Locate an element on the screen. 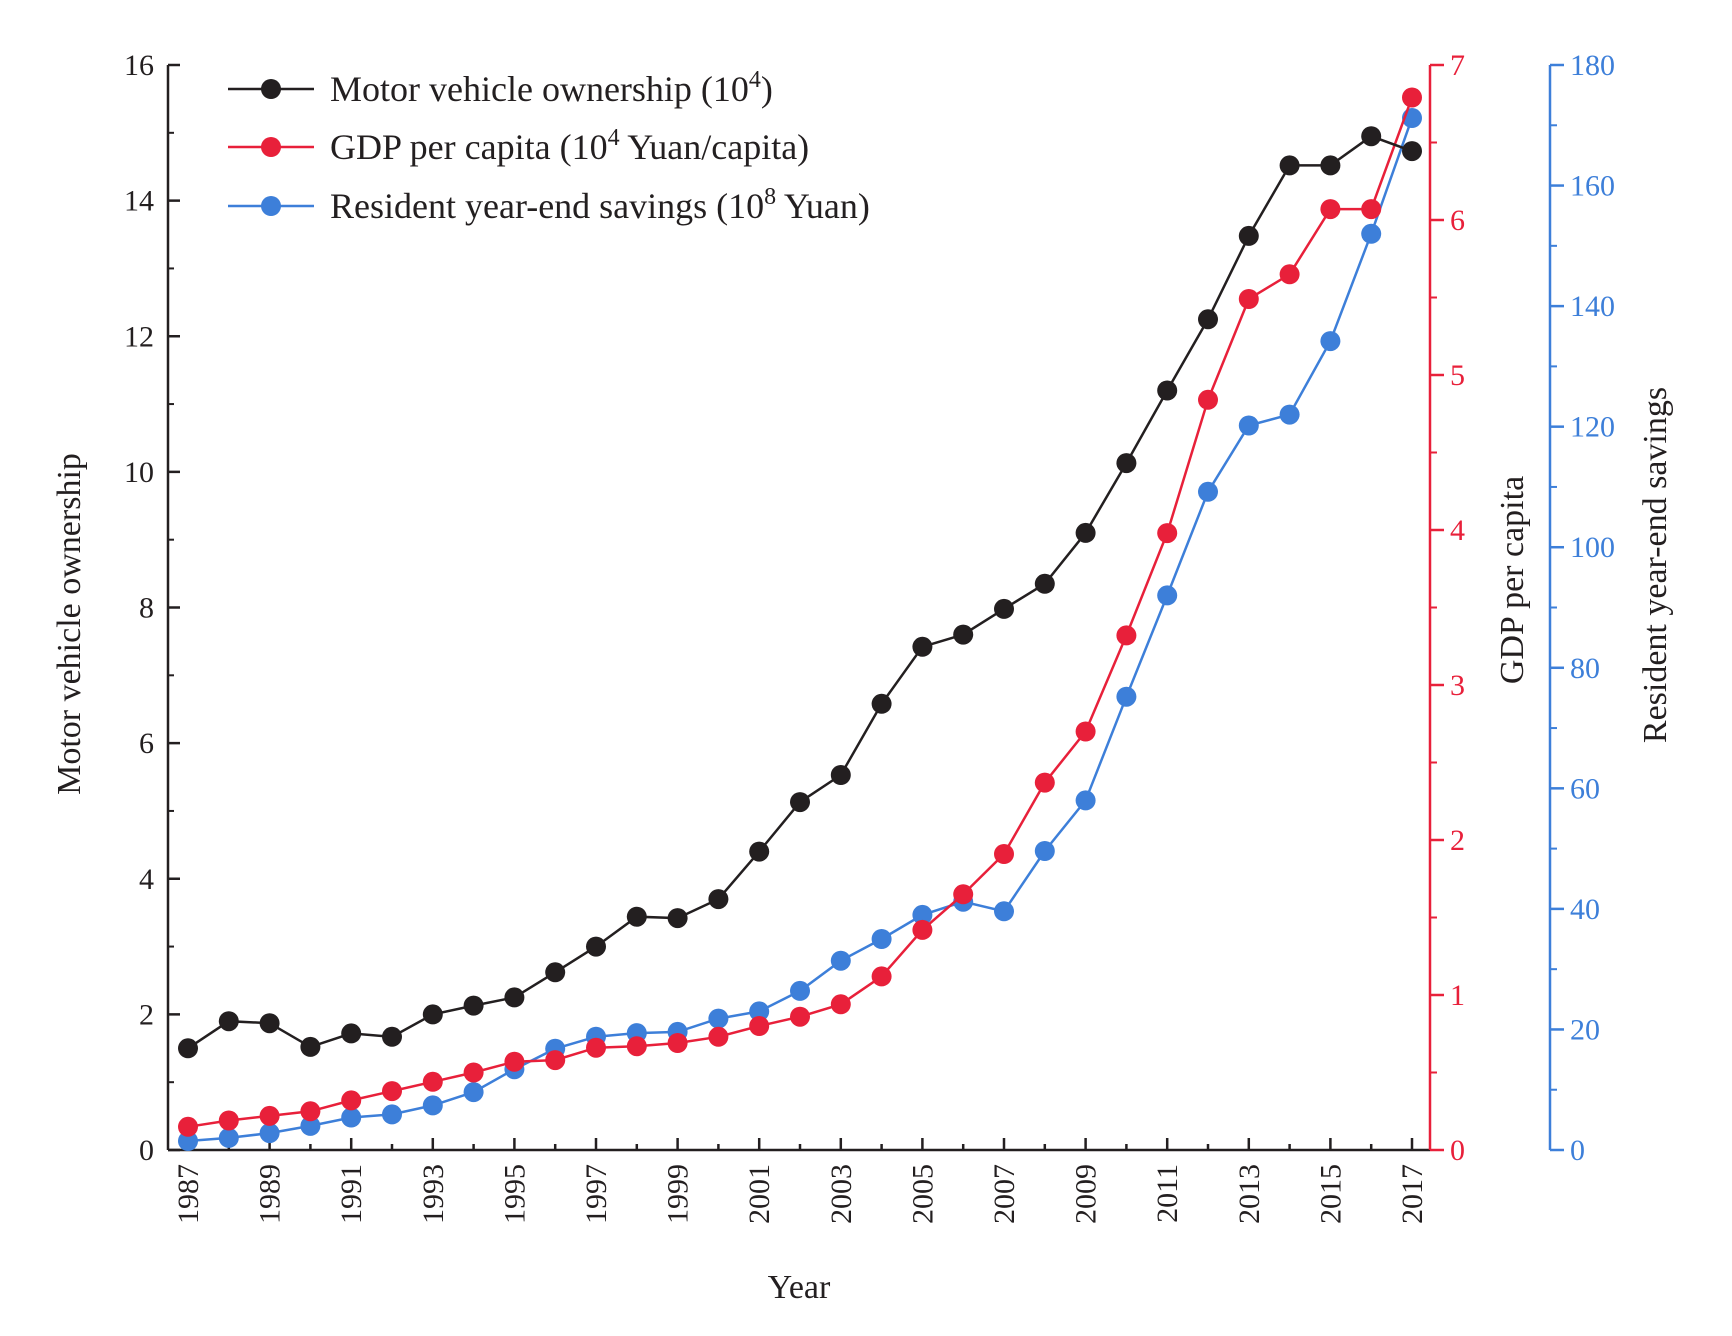 This screenshot has height=1336, width=1732. y-tick-label-right1: 6 is located at coordinates (1457, 220).